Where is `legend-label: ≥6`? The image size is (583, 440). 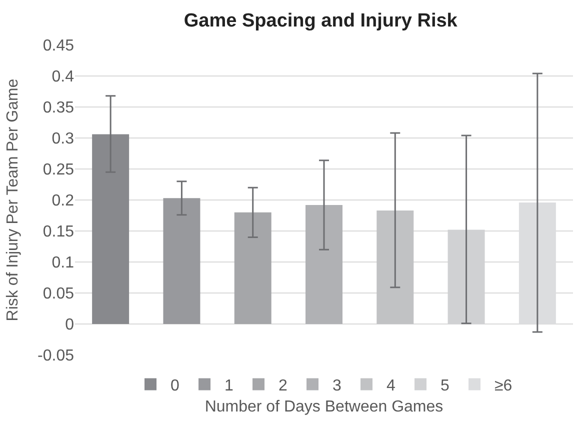 legend-label: ≥6 is located at coordinates (503, 386).